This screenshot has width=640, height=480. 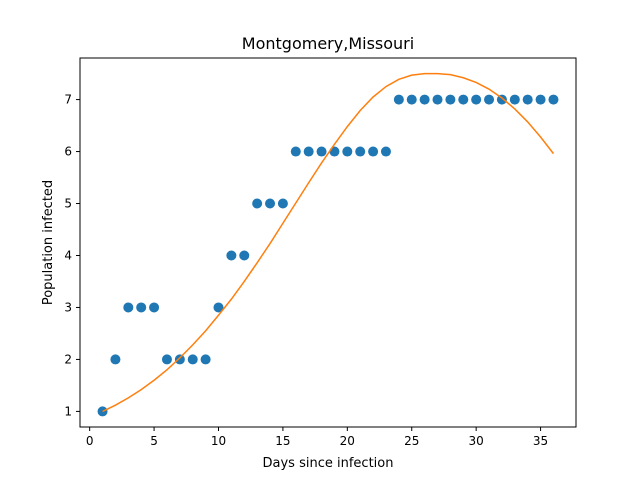 I want to click on x-tick-label: 35, so click(x=540, y=441).